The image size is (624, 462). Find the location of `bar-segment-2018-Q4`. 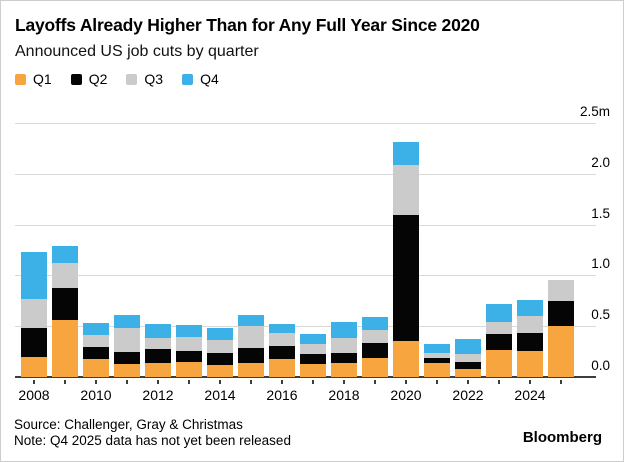

bar-segment-2018-Q4 is located at coordinates (344, 330).